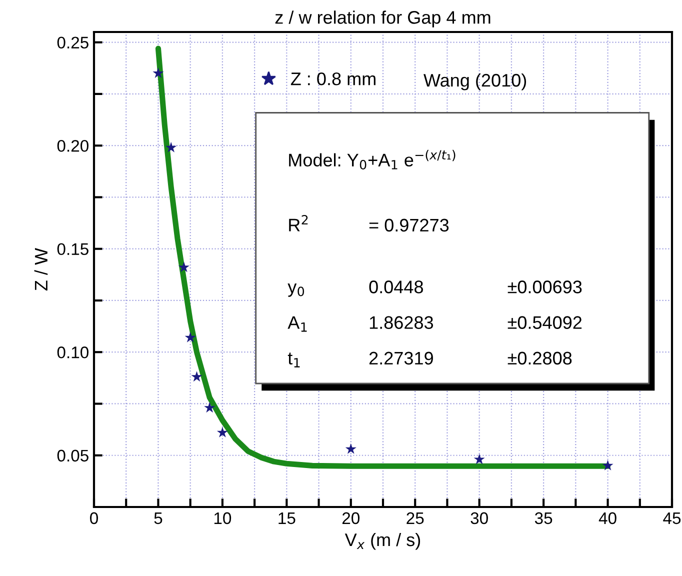  What do you see at coordinates (298, 223) in the screenshot?
I see `annotation: R$^{2}$` at bounding box center [298, 223].